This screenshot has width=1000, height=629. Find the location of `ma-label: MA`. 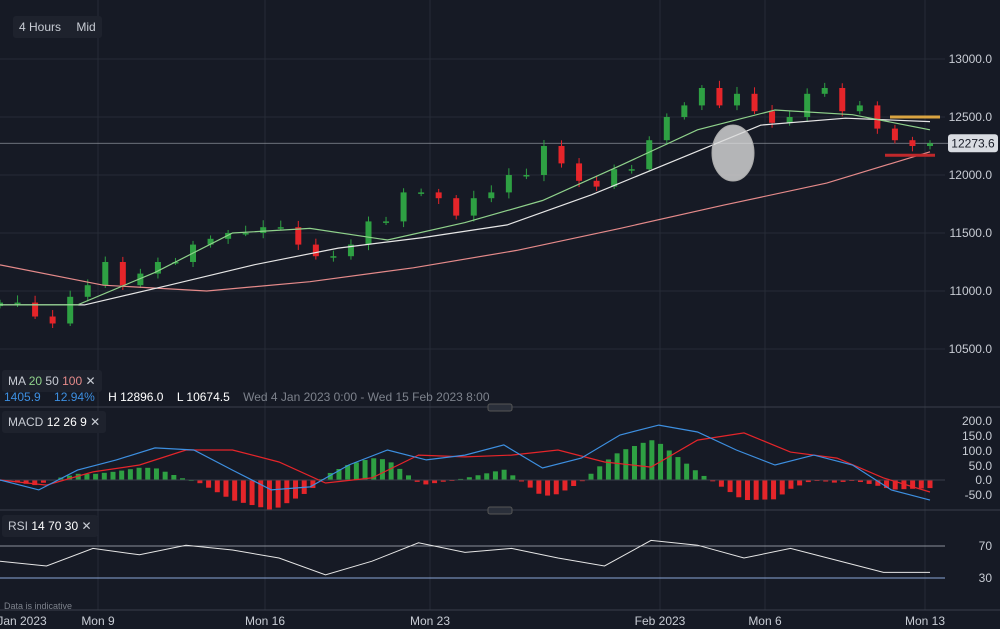

ma-label: MA is located at coordinates (17, 381).